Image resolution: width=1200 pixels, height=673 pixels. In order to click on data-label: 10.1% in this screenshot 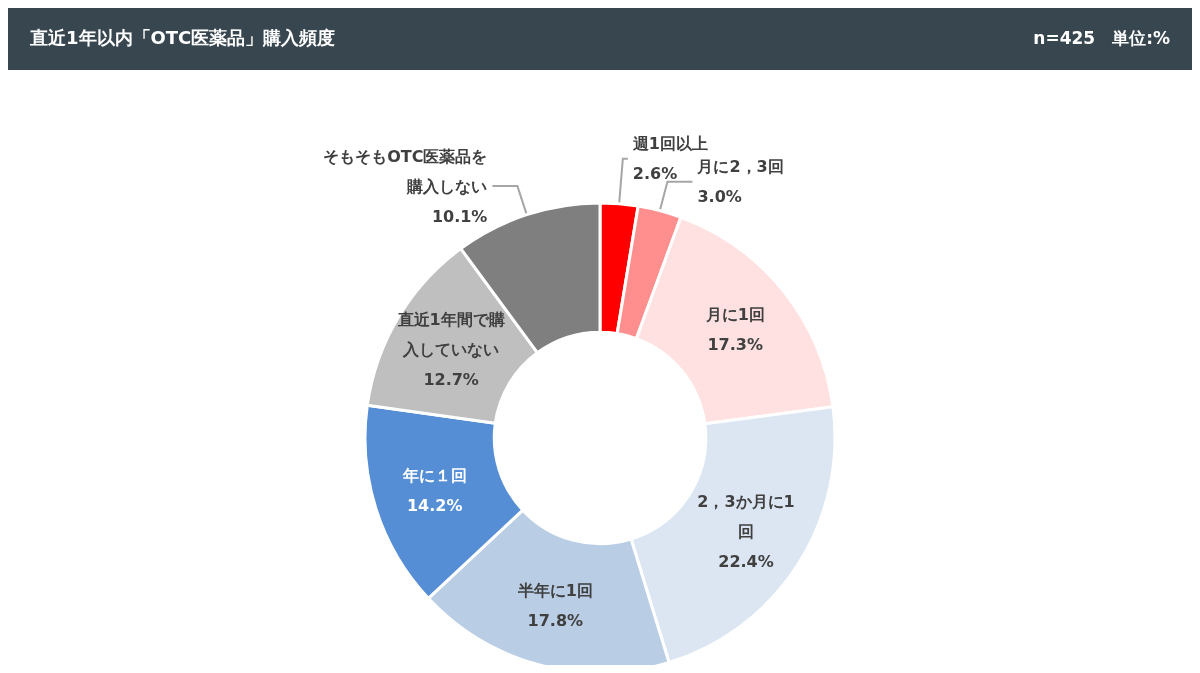, I will do `click(459, 216)`.